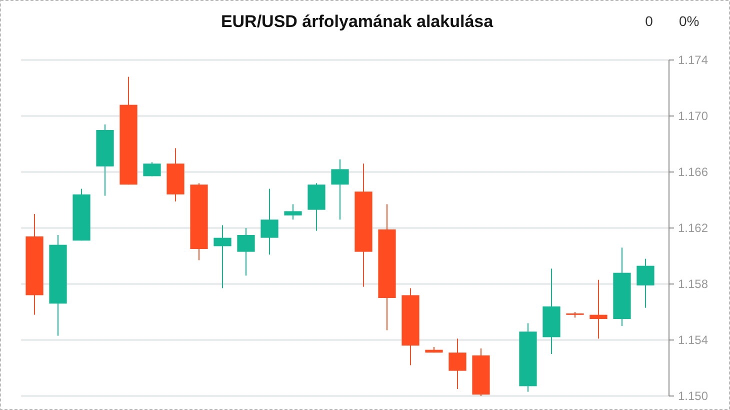 The height and width of the screenshot is (410, 730). What do you see at coordinates (357, 21) in the screenshot?
I see `chart-title: EUR/USD árfolyamának alakulása` at bounding box center [357, 21].